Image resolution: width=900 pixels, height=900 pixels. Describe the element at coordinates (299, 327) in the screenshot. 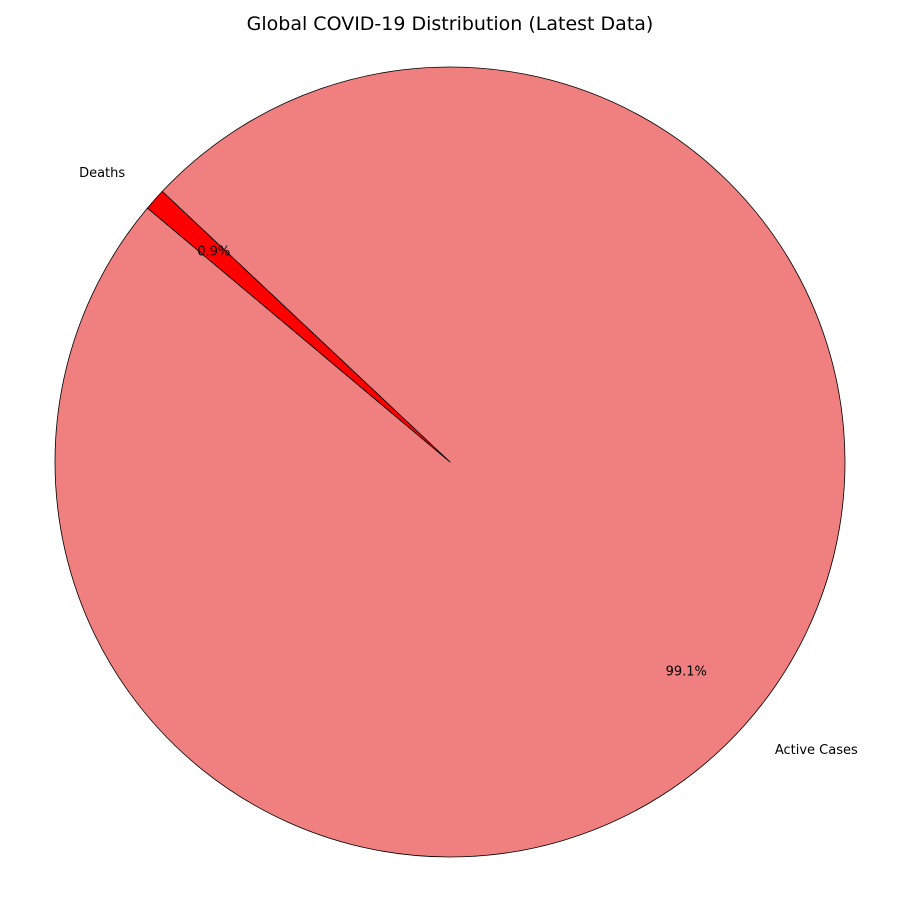

I see `pie-slice-deaths` at that location.